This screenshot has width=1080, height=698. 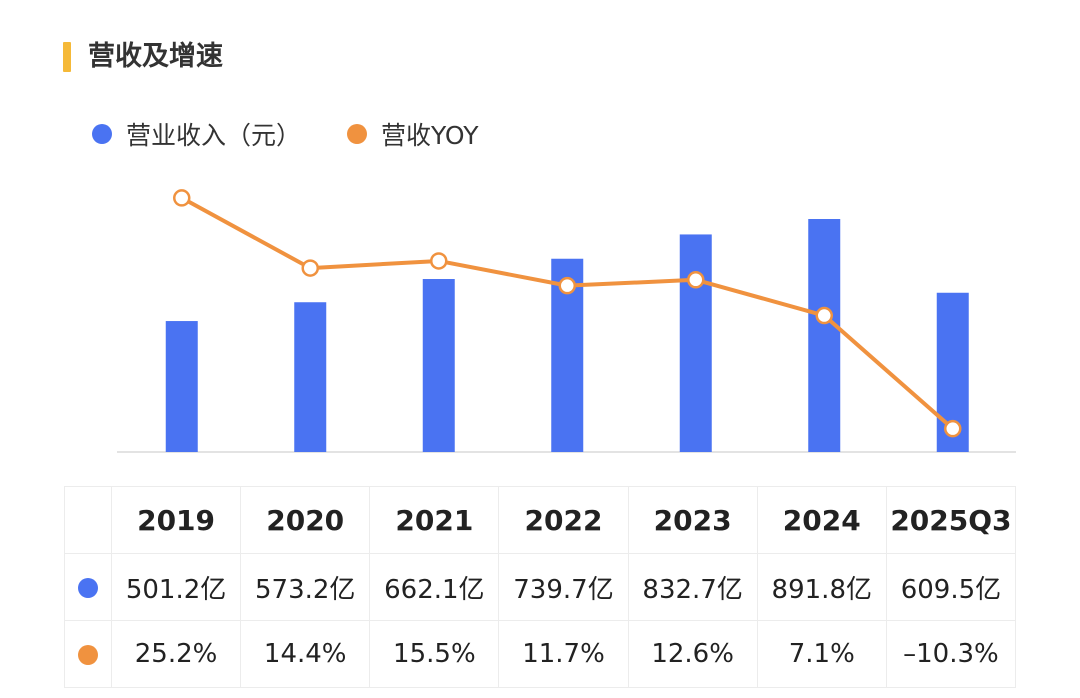 I want to click on yoy-row-marker, so click(x=88, y=654).